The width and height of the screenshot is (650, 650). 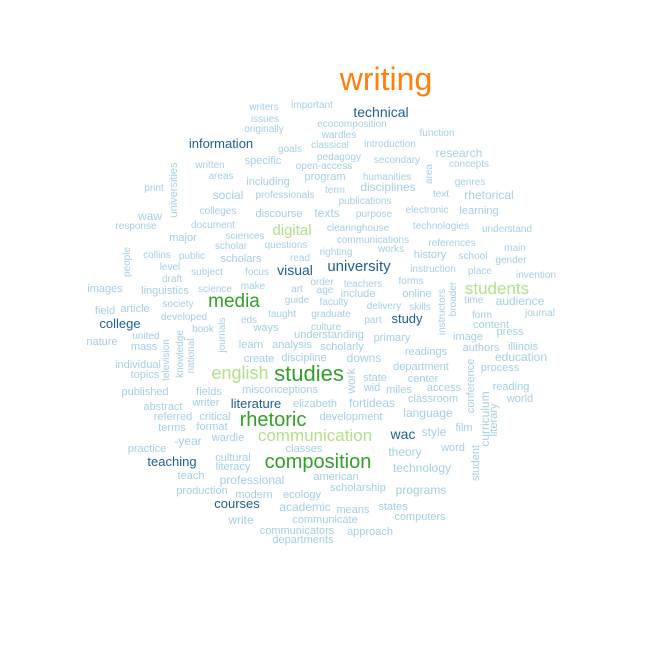 What do you see at coordinates (423, 379) in the screenshot?
I see `cloud-word-center: center` at bounding box center [423, 379].